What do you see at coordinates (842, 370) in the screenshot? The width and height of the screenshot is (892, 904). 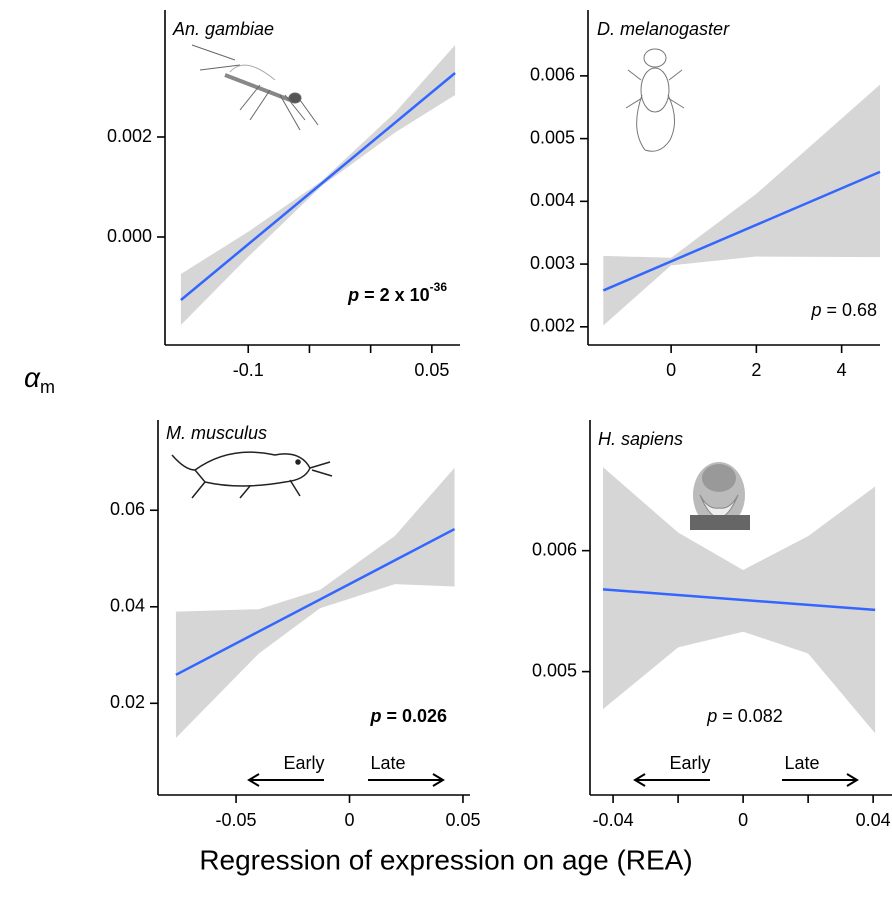 I see `x-tick-label: 4` at bounding box center [842, 370].